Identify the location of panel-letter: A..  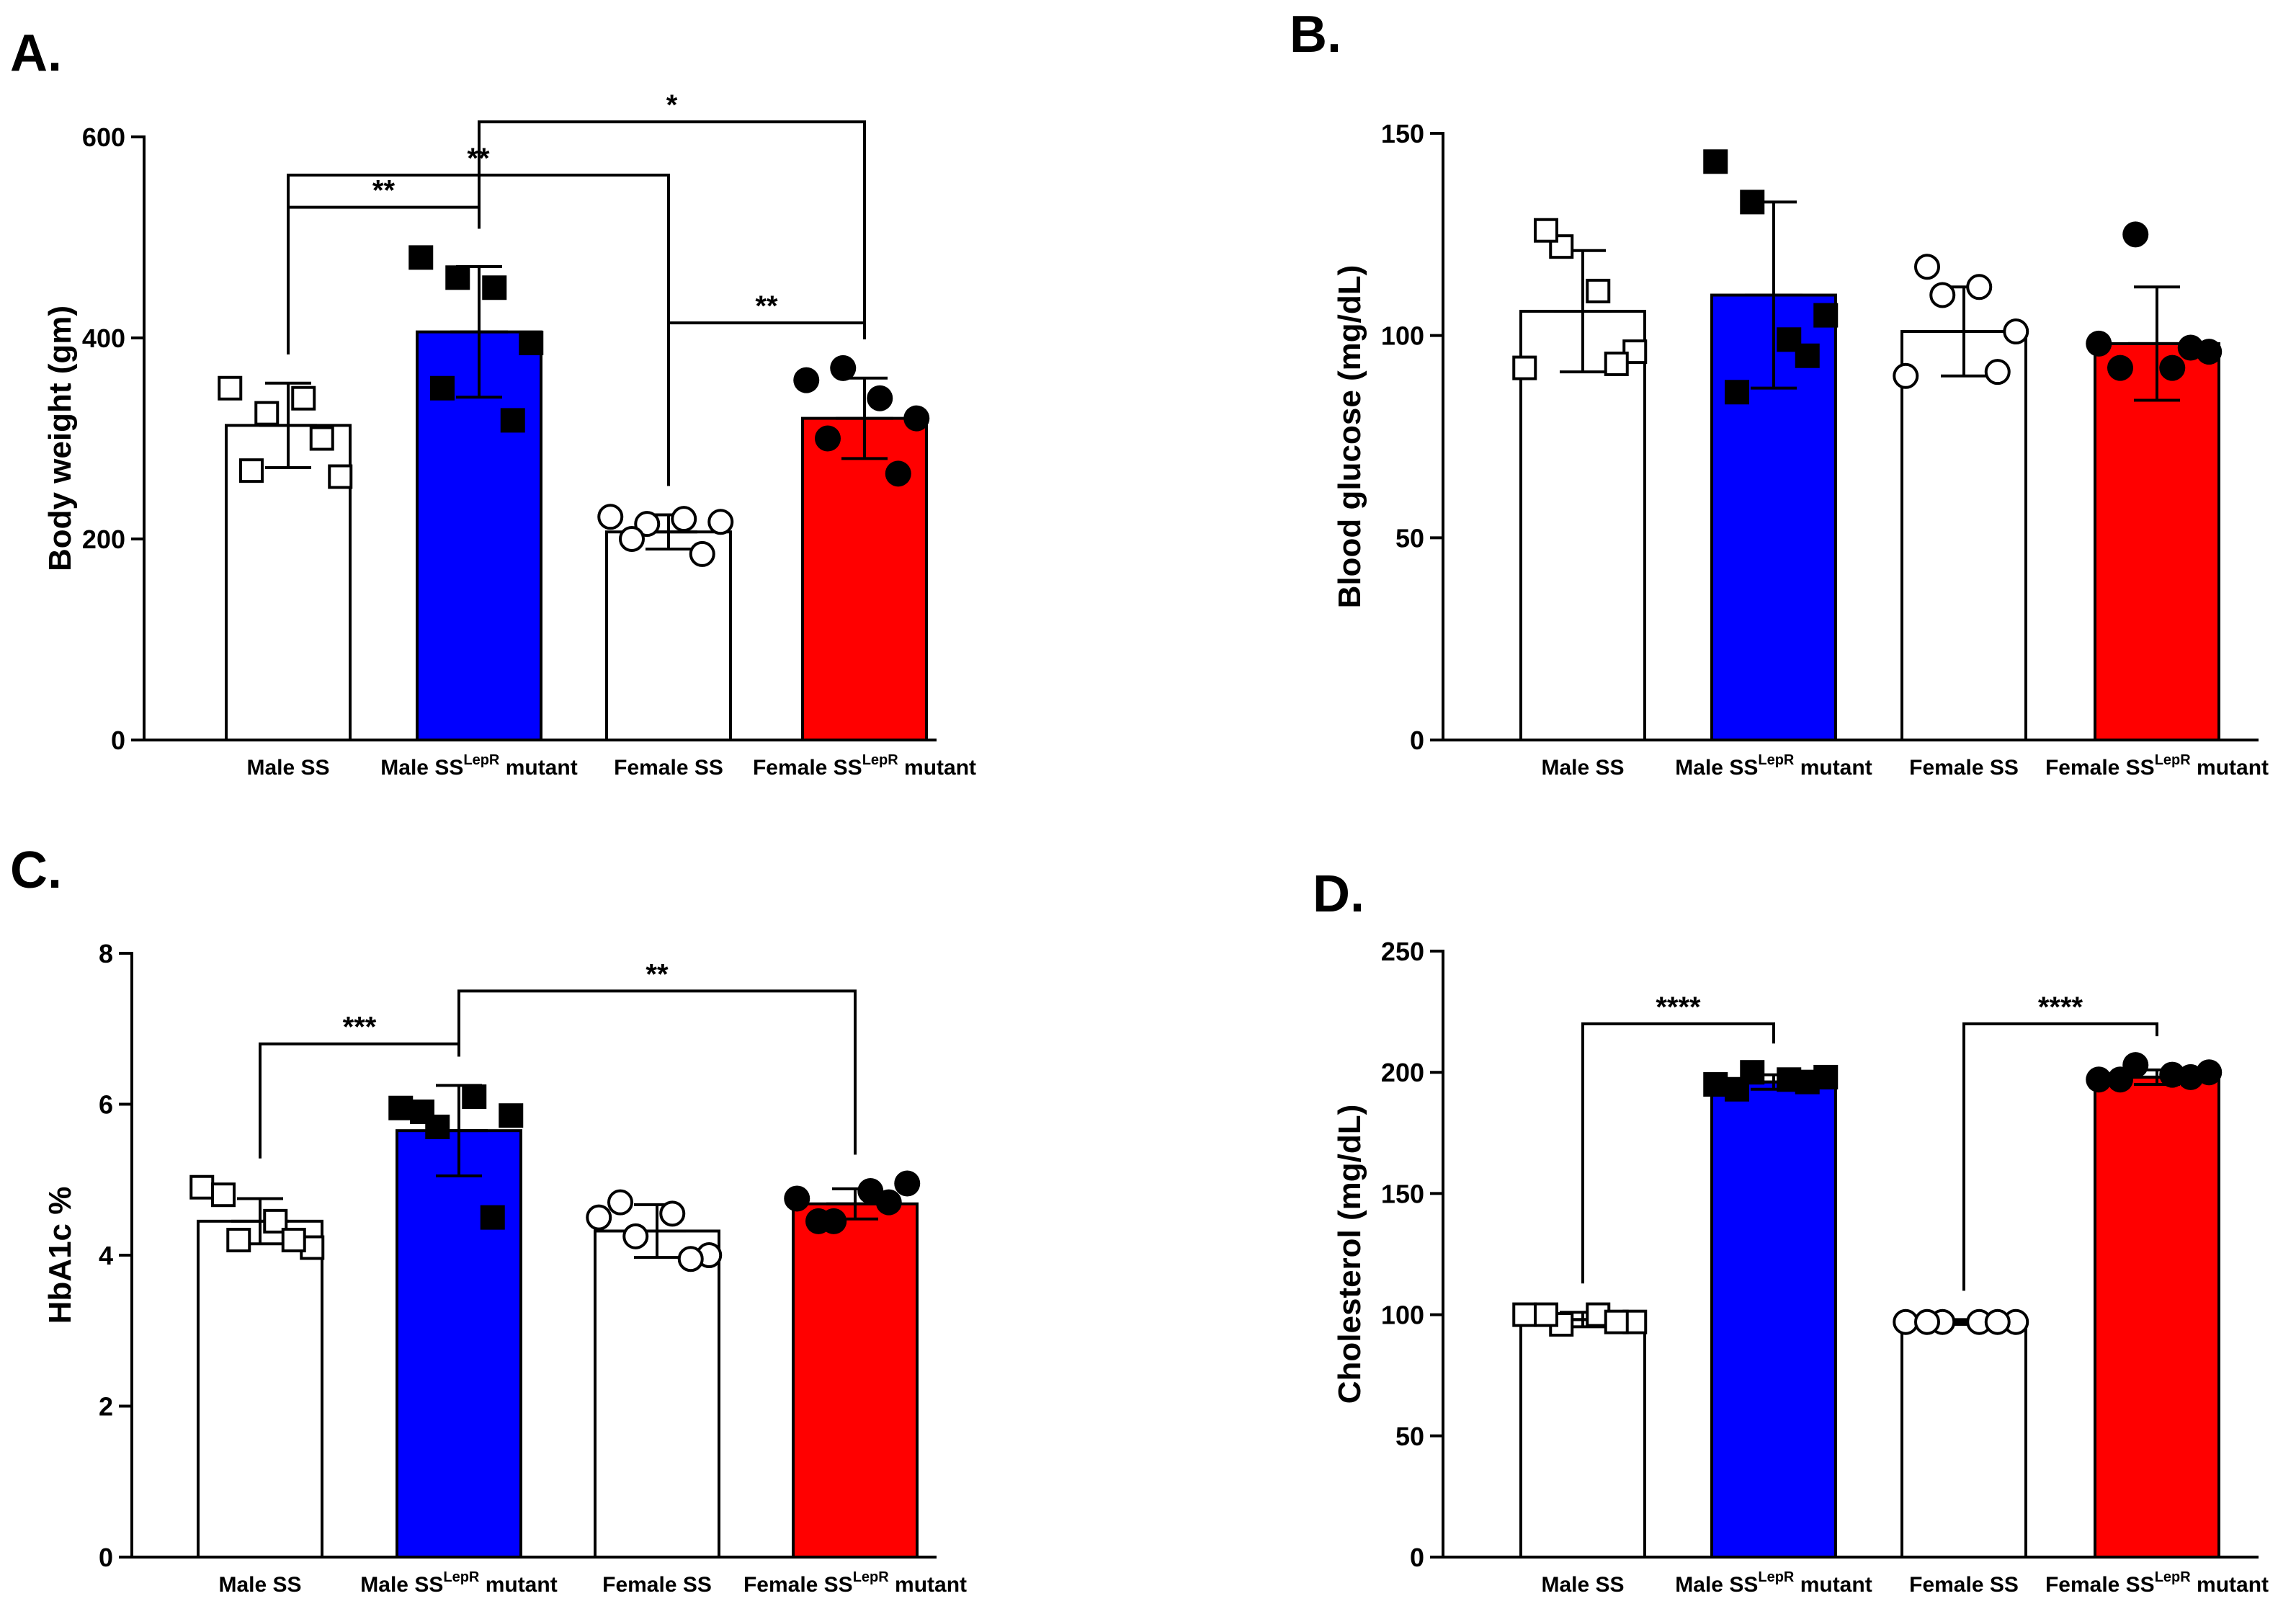
(36, 53).